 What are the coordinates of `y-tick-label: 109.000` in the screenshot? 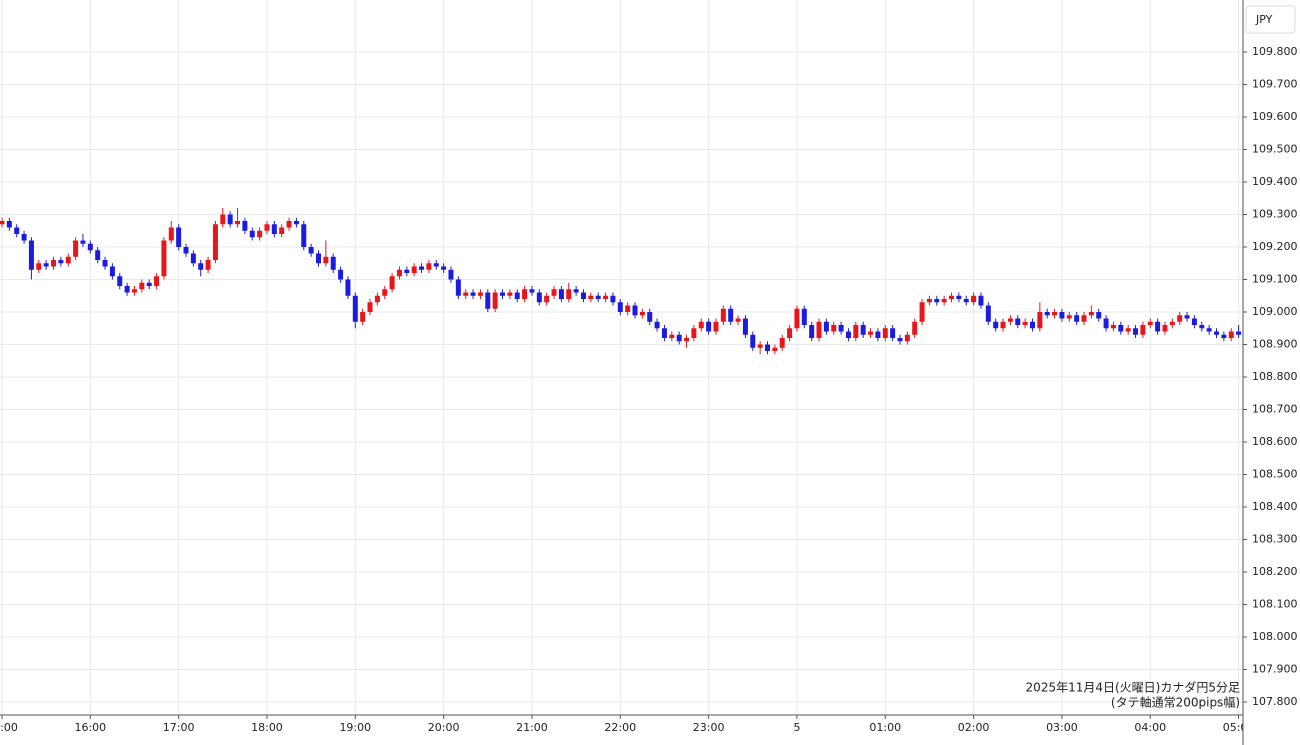 It's located at (1275, 311).